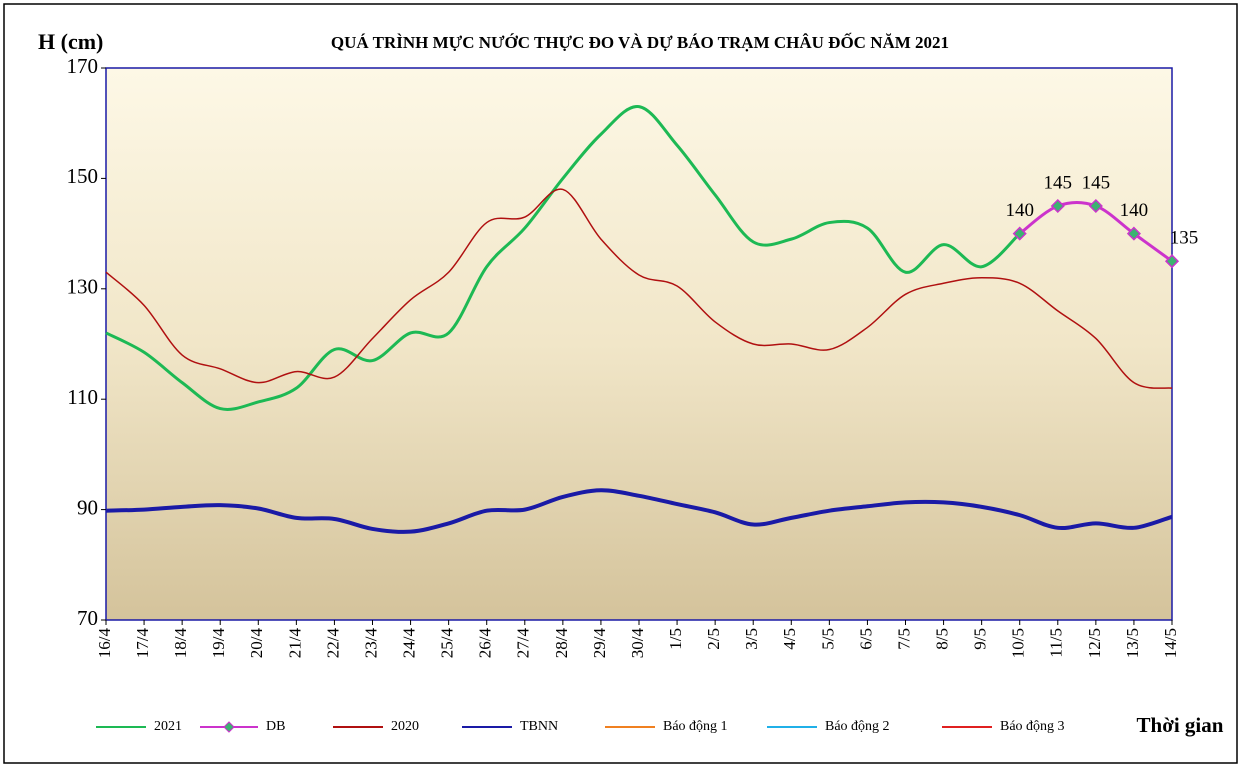 Image resolution: width=1241 pixels, height=767 pixels. Describe the element at coordinates (789, 639) in the screenshot. I see `x-tick-label: 4/5` at that location.